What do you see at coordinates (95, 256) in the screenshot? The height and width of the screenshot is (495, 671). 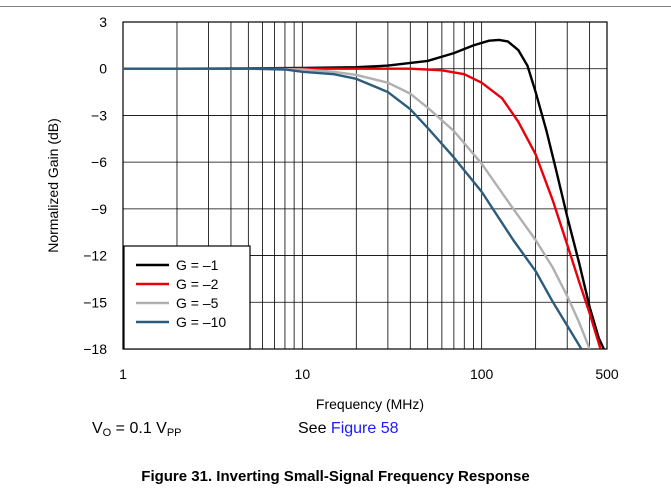 I see `y-tick-label: −12` at bounding box center [95, 256].